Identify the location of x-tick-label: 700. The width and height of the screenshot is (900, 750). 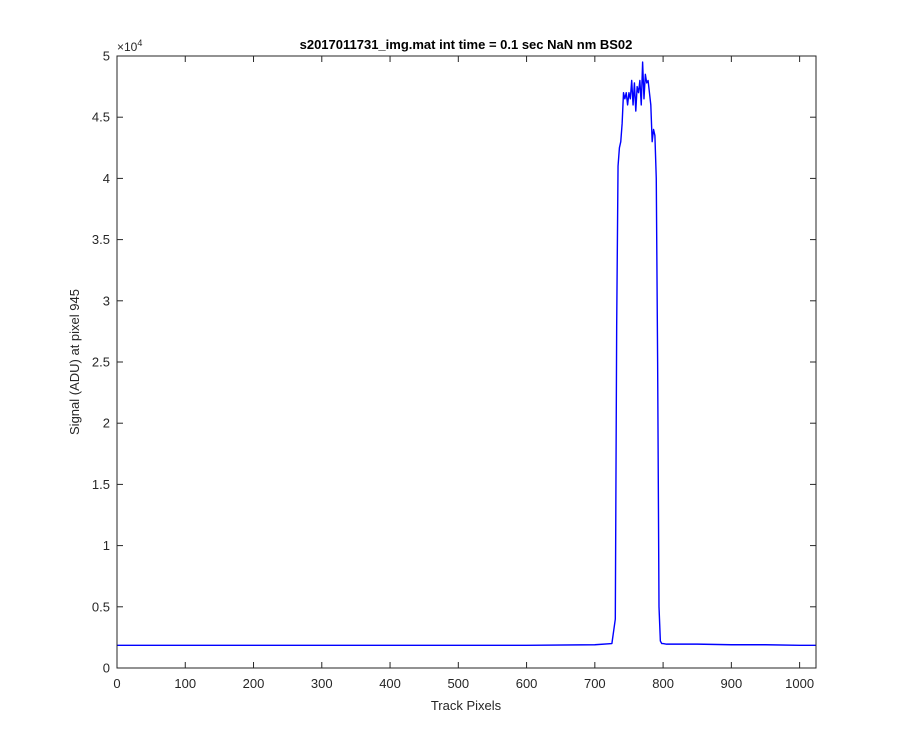
(595, 683).